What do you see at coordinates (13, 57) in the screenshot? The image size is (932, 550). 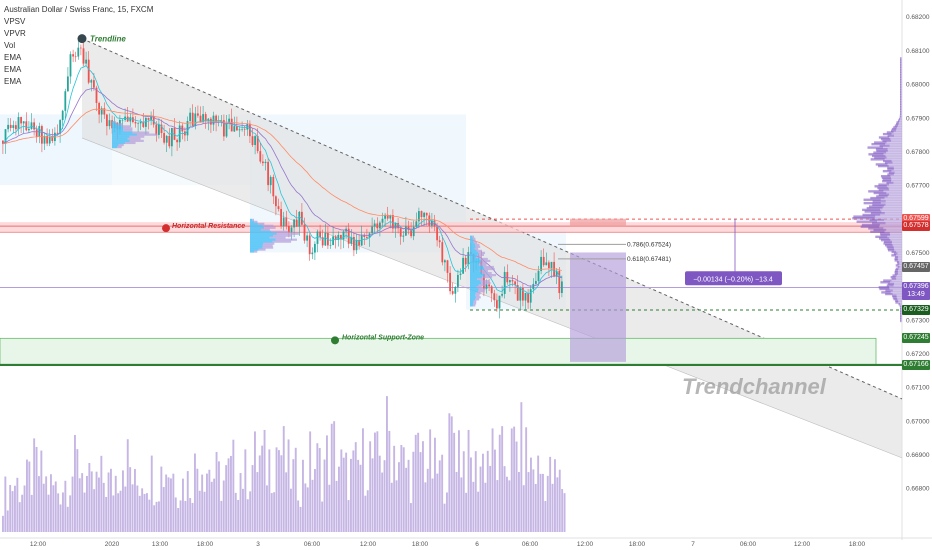 I see `indicator-ema-1: EMA` at bounding box center [13, 57].